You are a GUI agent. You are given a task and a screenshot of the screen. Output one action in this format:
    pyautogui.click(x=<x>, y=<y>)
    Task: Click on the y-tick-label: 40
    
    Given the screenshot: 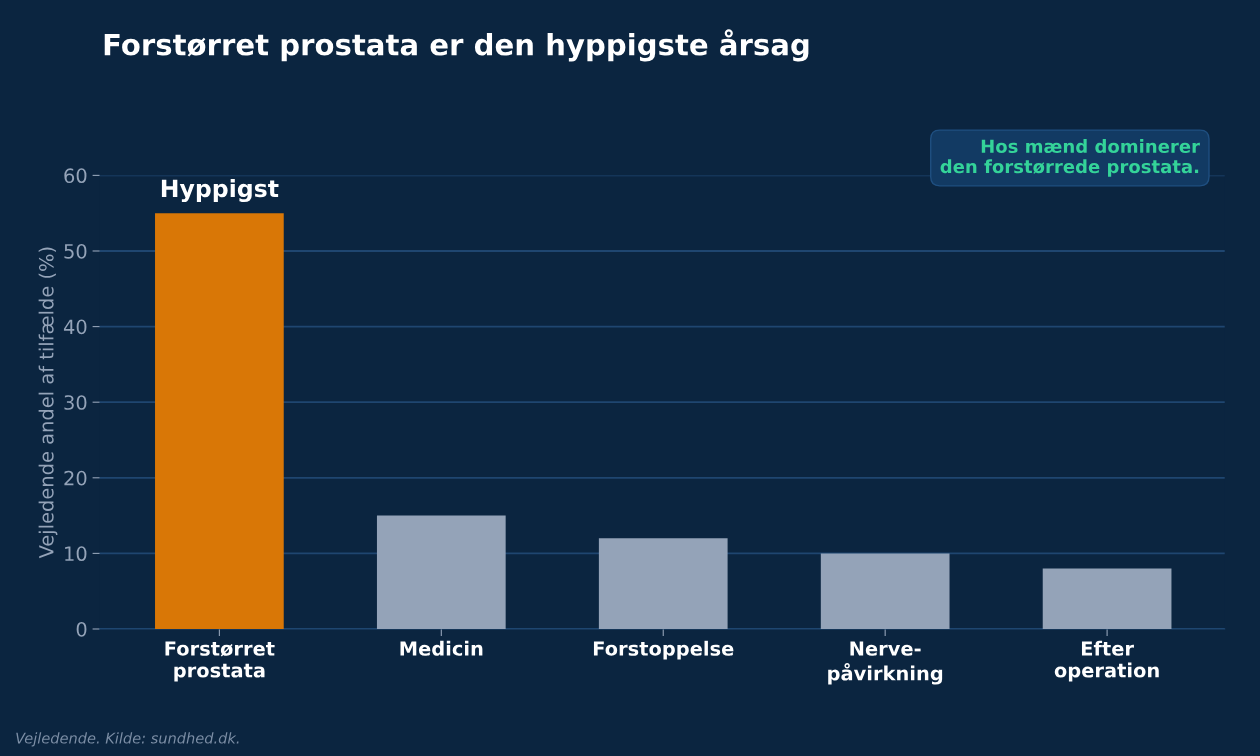 What is the action you would take?
    pyautogui.click(x=75, y=327)
    